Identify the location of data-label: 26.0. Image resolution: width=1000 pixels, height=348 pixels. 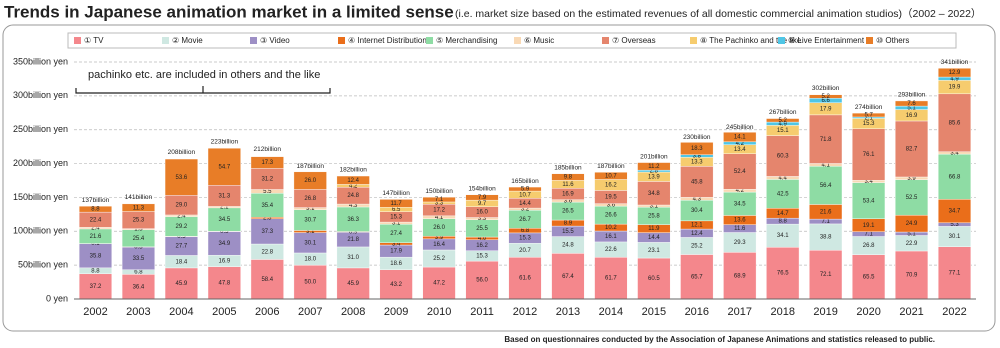
(310, 181).